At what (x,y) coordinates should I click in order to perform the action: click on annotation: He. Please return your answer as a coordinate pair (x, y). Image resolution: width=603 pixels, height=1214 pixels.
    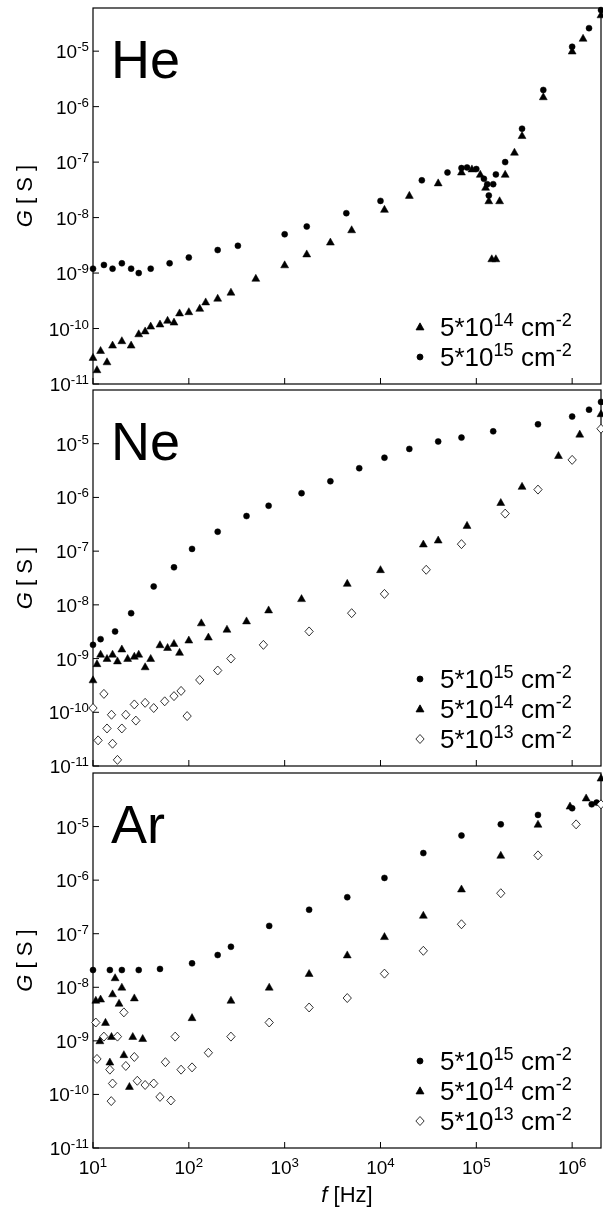
    Looking at the image, I should click on (146, 59).